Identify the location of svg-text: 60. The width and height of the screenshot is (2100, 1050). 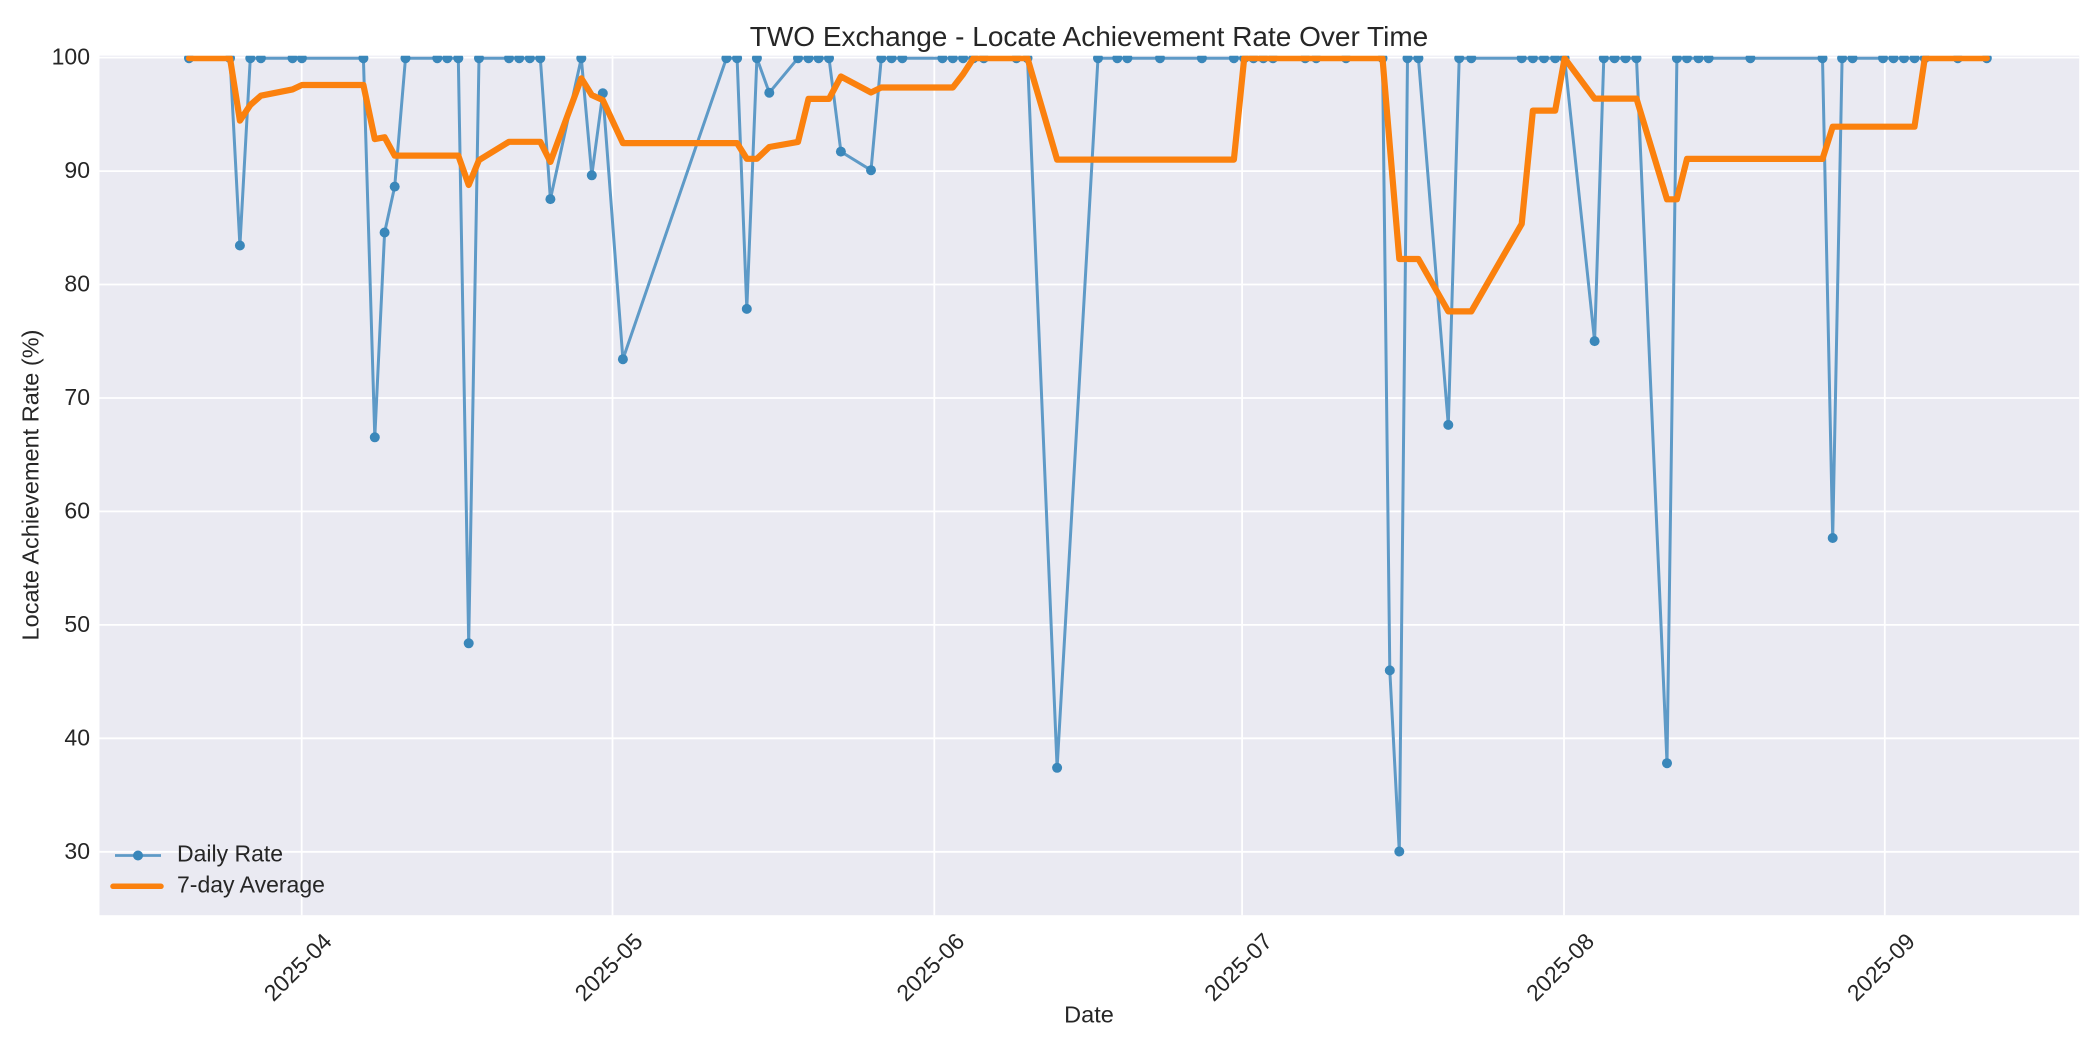
(77, 510).